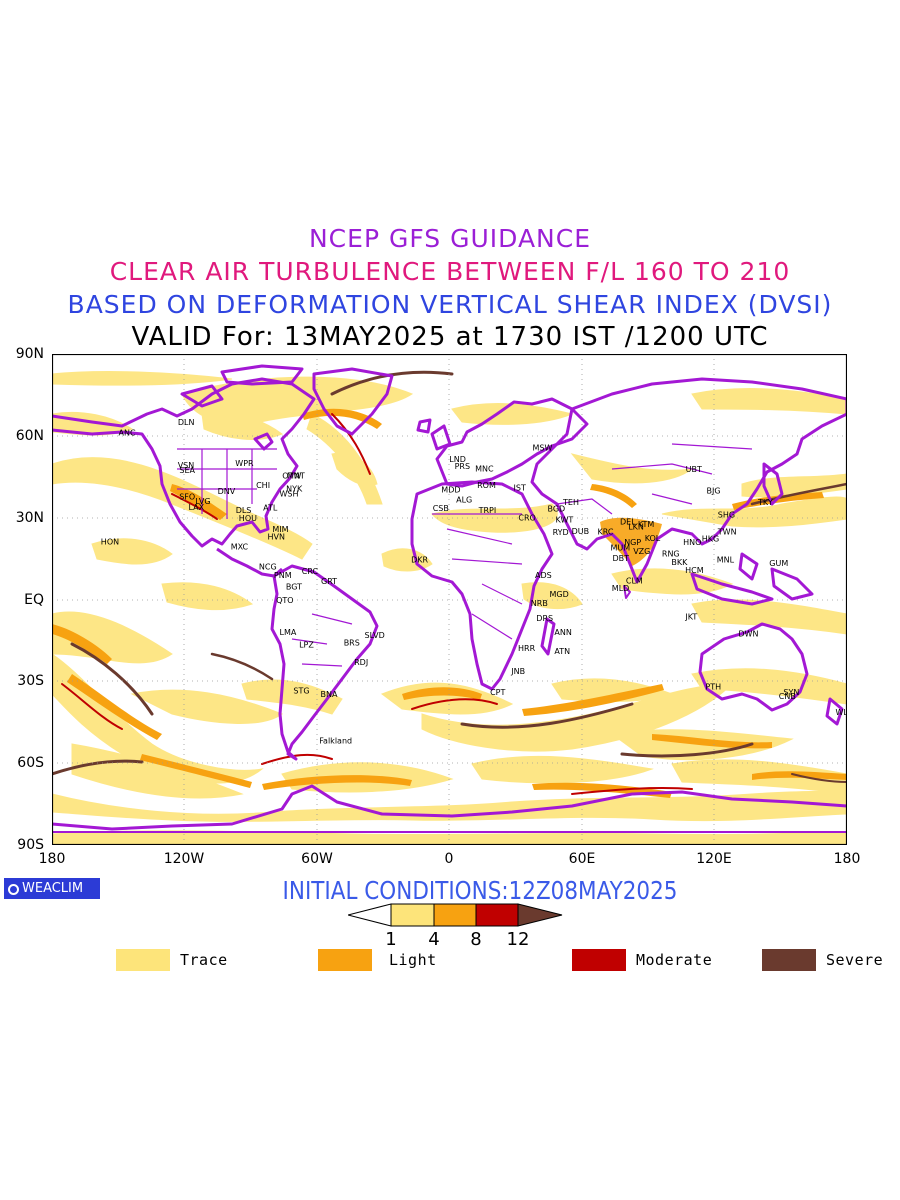 The width and height of the screenshot is (900, 1200). I want to click on station-label: HRR, so click(527, 648).